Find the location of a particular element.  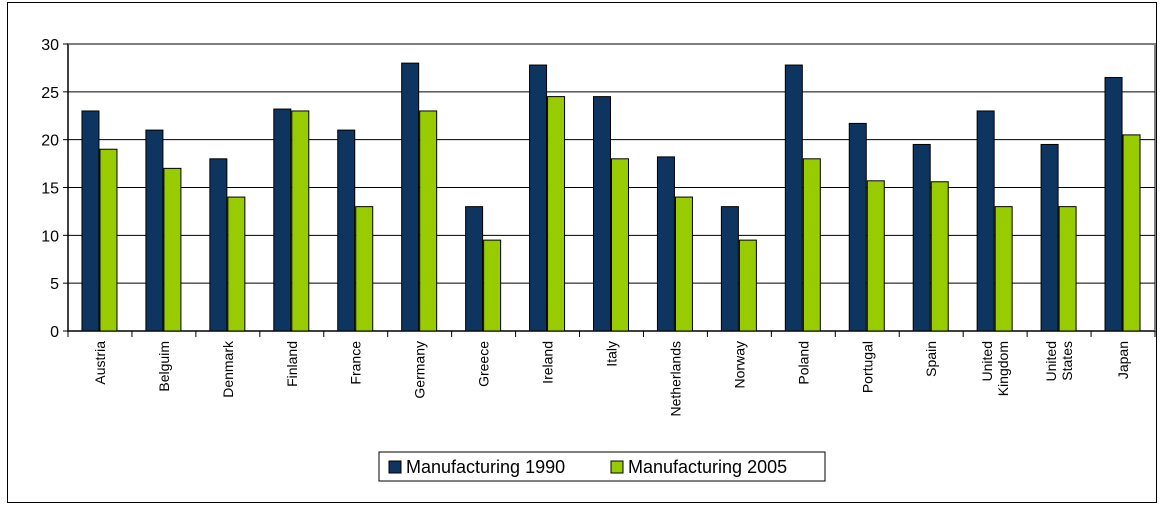

x-category-label-line: Belguim is located at coordinates (164, 366).